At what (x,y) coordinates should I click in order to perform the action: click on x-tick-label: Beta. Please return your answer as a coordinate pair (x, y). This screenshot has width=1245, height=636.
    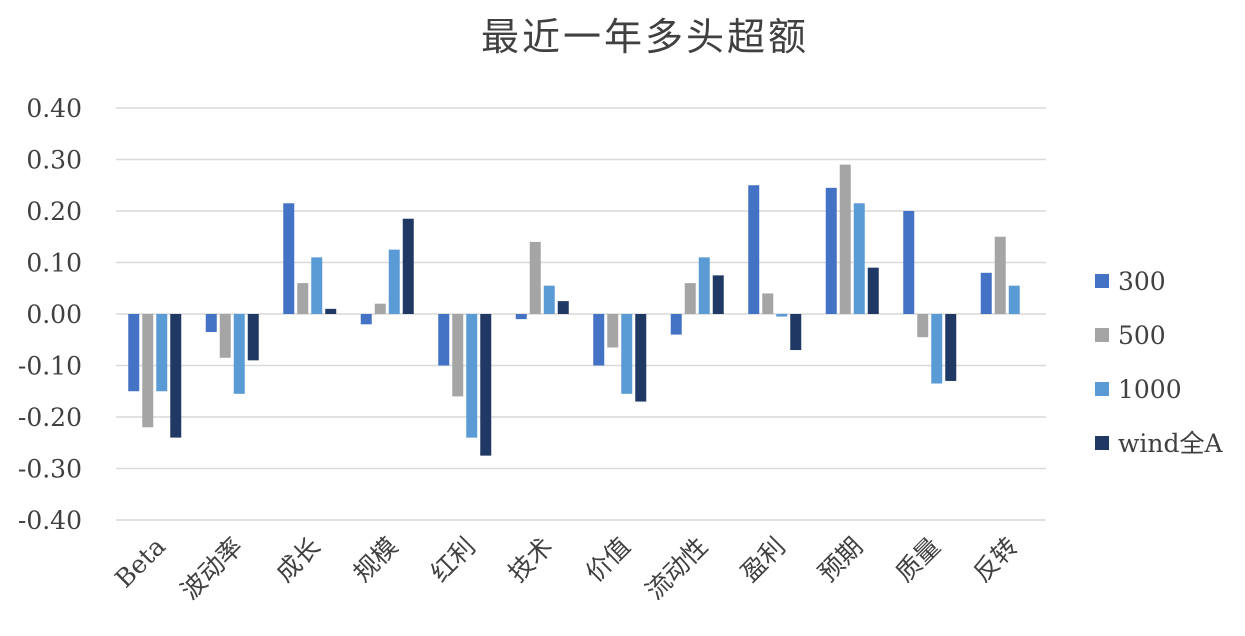
    Looking at the image, I should click on (140, 563).